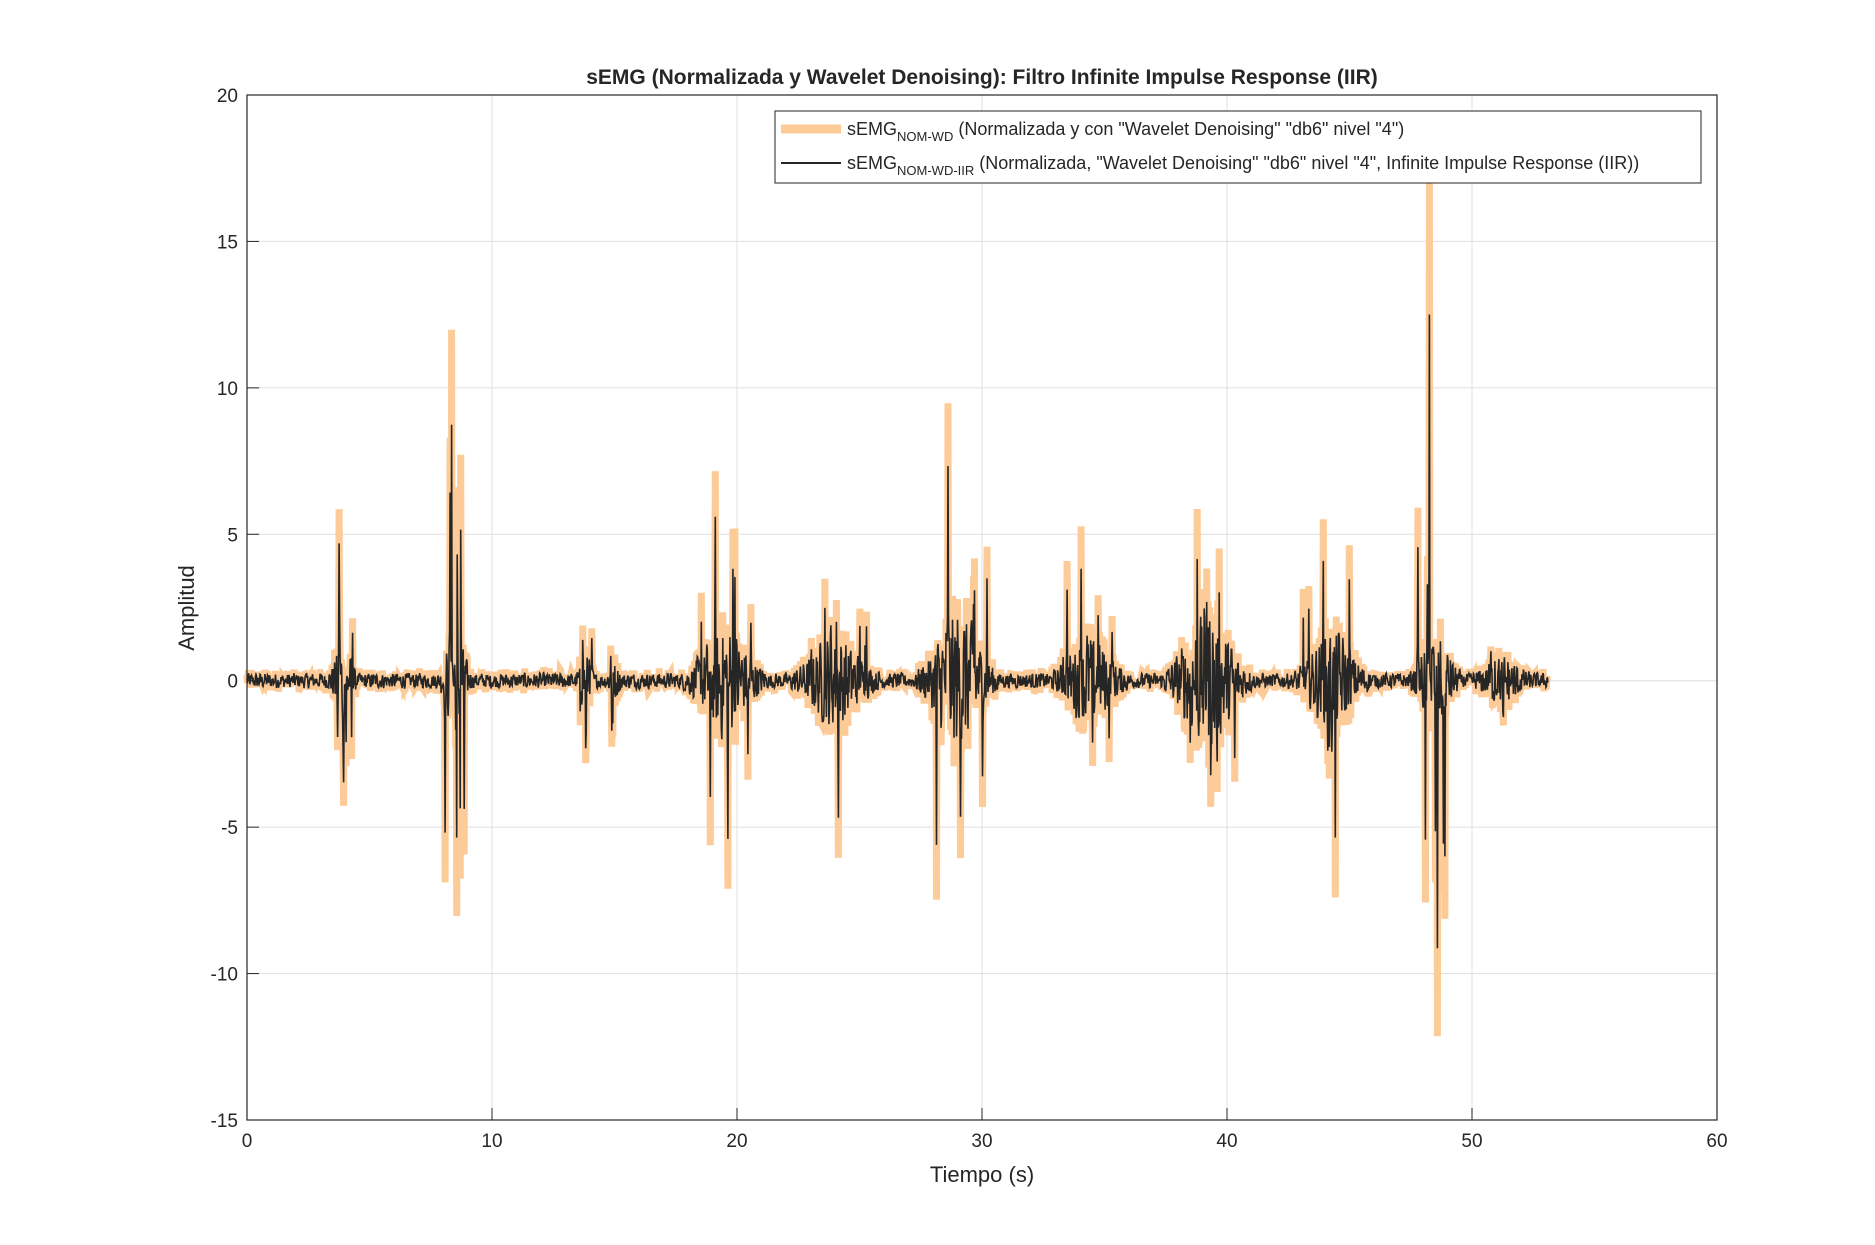  What do you see at coordinates (1716, 1141) in the screenshot?
I see `x-tick-label: 60` at bounding box center [1716, 1141].